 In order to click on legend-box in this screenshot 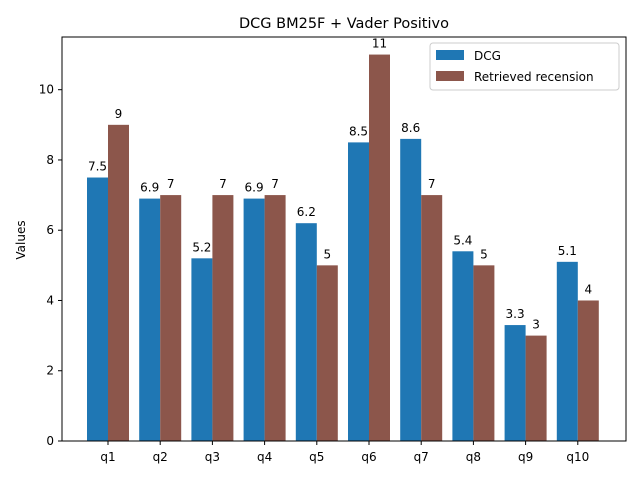, I will do `click(524, 66)`.